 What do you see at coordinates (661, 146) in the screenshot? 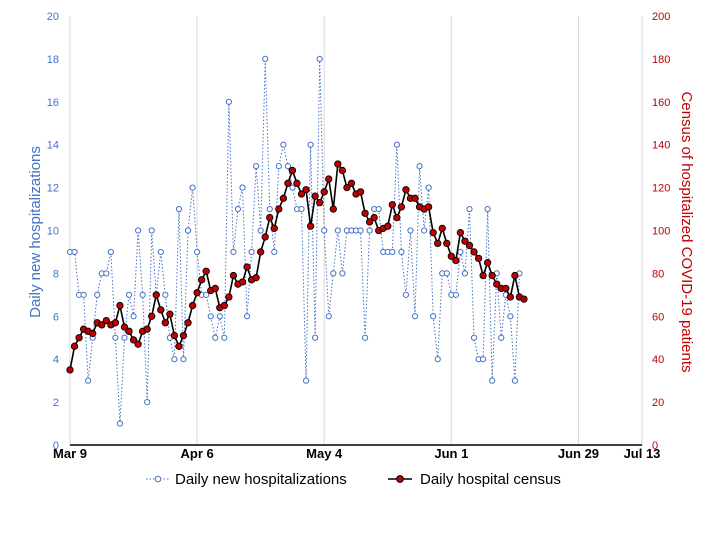
I see `right-tick-label-7: 140` at bounding box center [661, 146].